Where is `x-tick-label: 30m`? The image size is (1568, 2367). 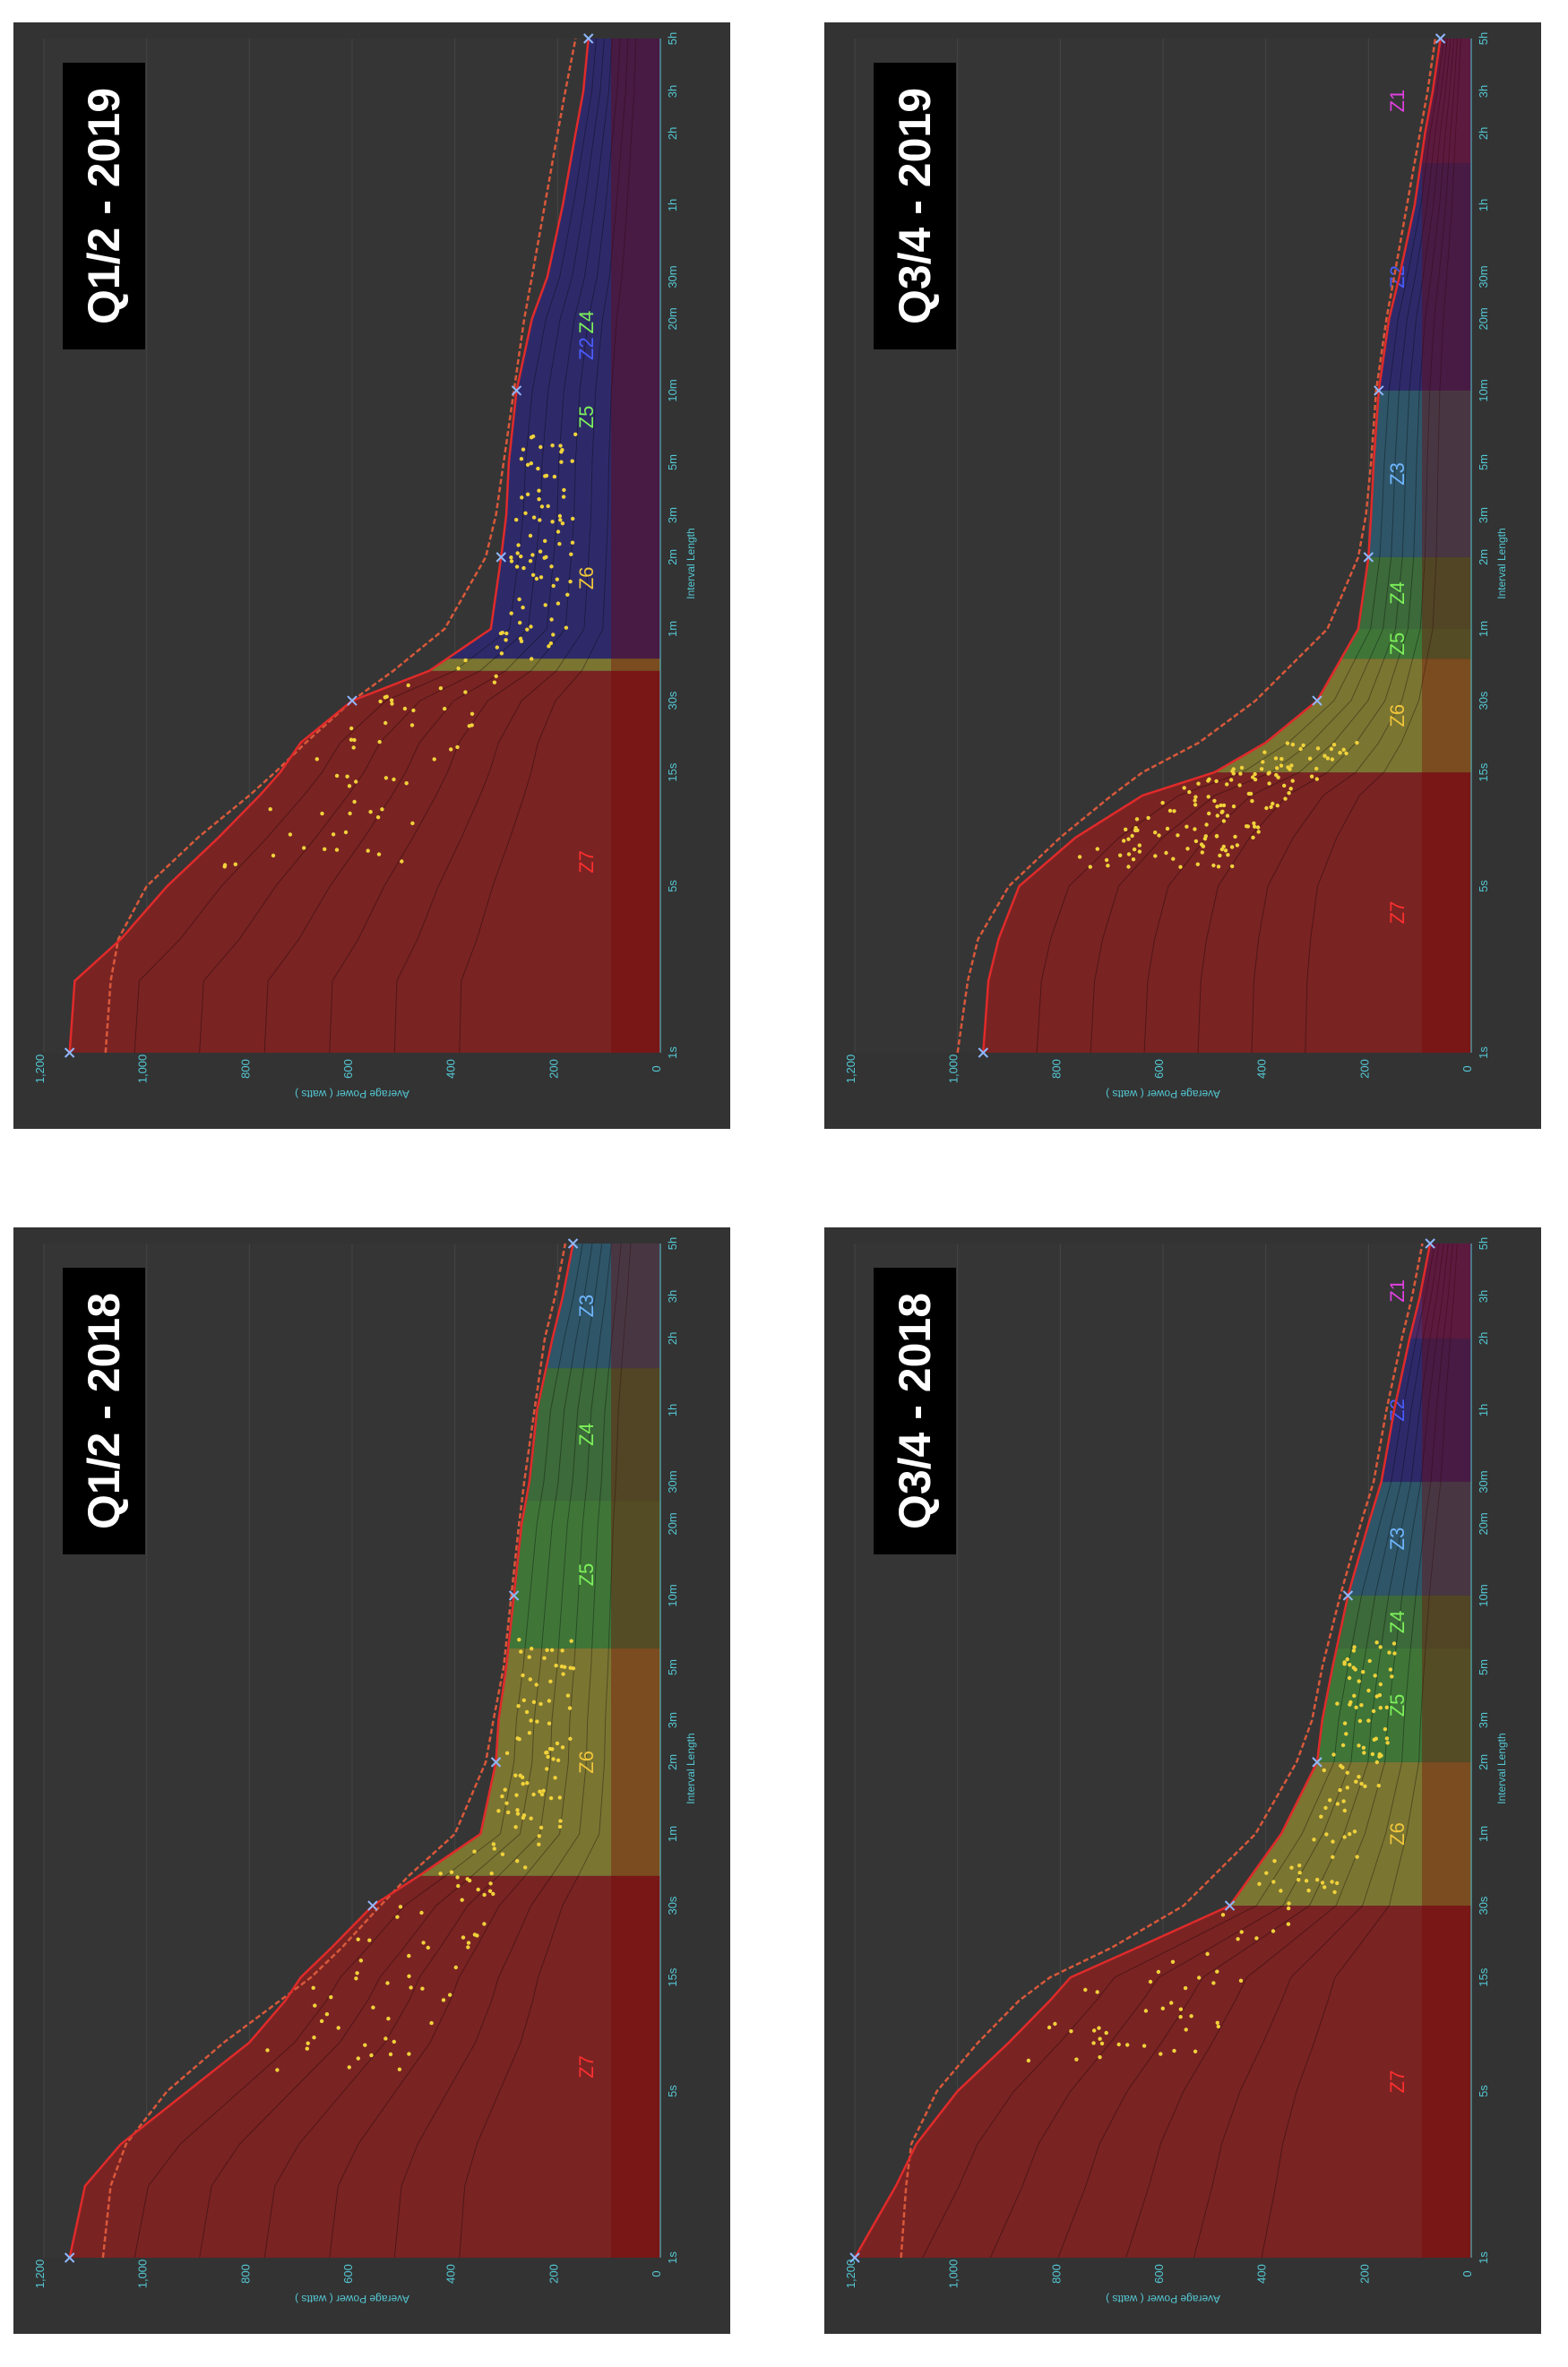 x-tick-label: 30m is located at coordinates (673, 276).